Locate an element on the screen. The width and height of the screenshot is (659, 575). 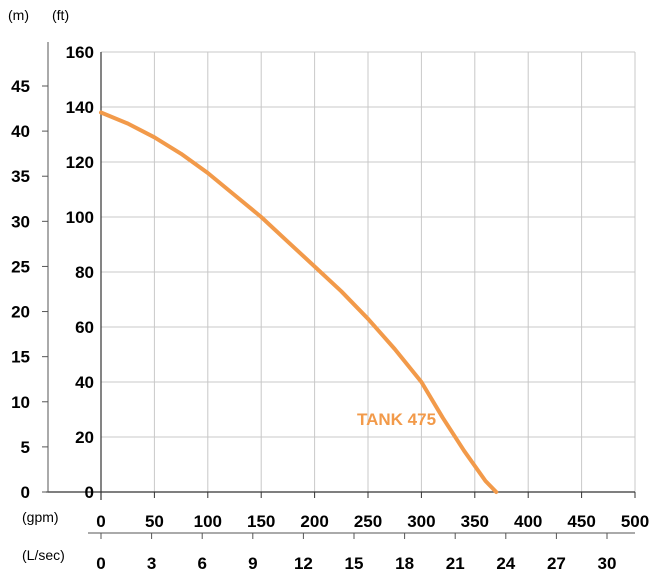
tick-label-m: 40 is located at coordinates (20, 131).